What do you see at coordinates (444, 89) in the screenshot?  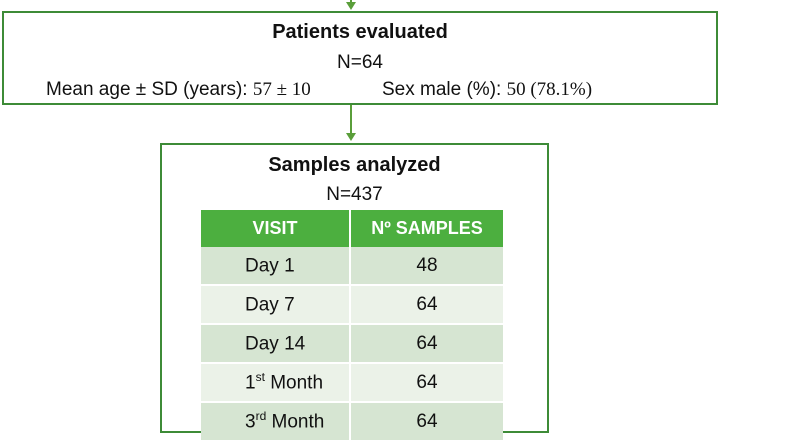 I see `sex-male-label: Sex male (%):` at bounding box center [444, 89].